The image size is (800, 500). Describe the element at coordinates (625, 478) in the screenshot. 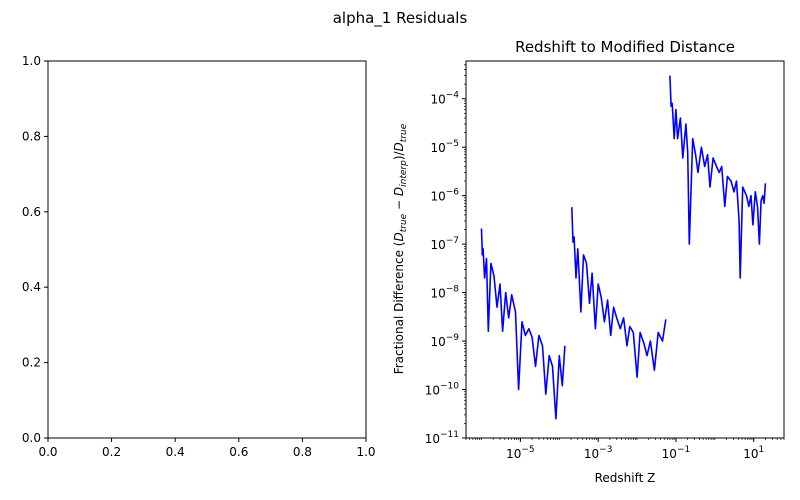

I see `right-x-axis-label: Redshift Z` at that location.